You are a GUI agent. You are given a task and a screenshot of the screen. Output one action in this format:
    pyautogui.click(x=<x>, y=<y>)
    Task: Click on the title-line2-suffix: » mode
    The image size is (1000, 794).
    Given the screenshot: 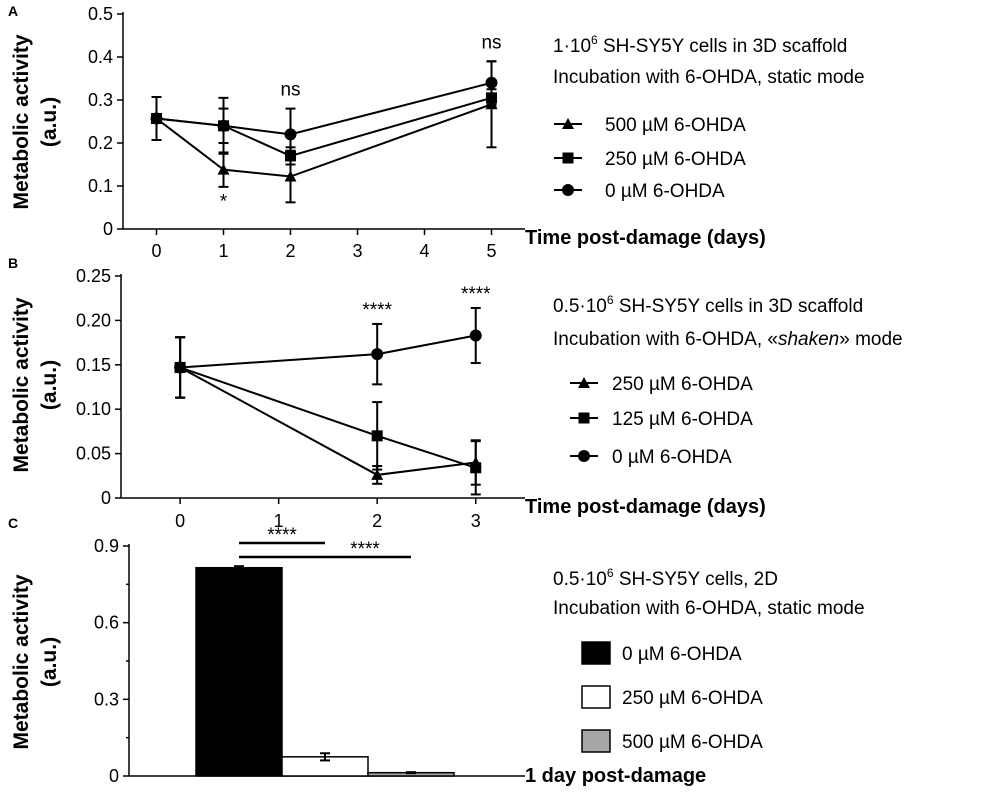 What is the action you would take?
    pyautogui.click(x=870, y=339)
    